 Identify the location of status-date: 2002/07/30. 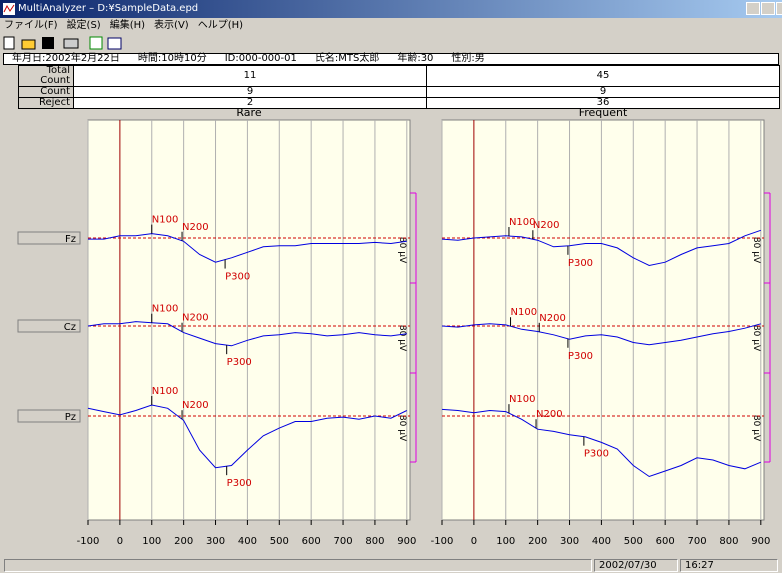
(636, 565).